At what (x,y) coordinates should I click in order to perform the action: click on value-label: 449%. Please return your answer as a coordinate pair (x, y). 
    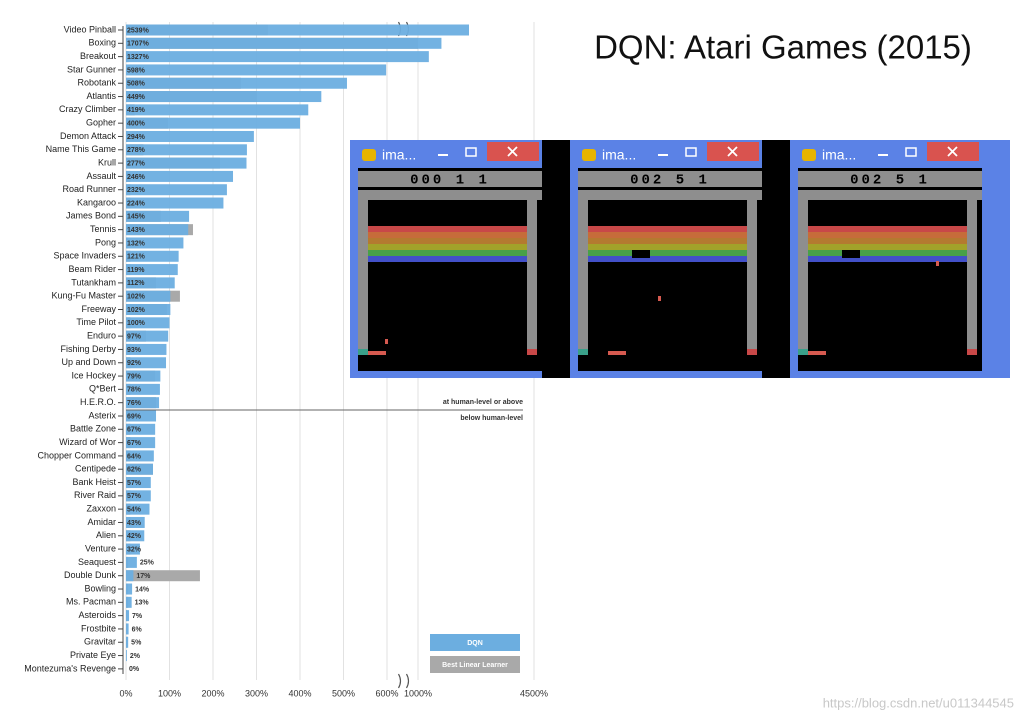
    Looking at the image, I should click on (136, 97).